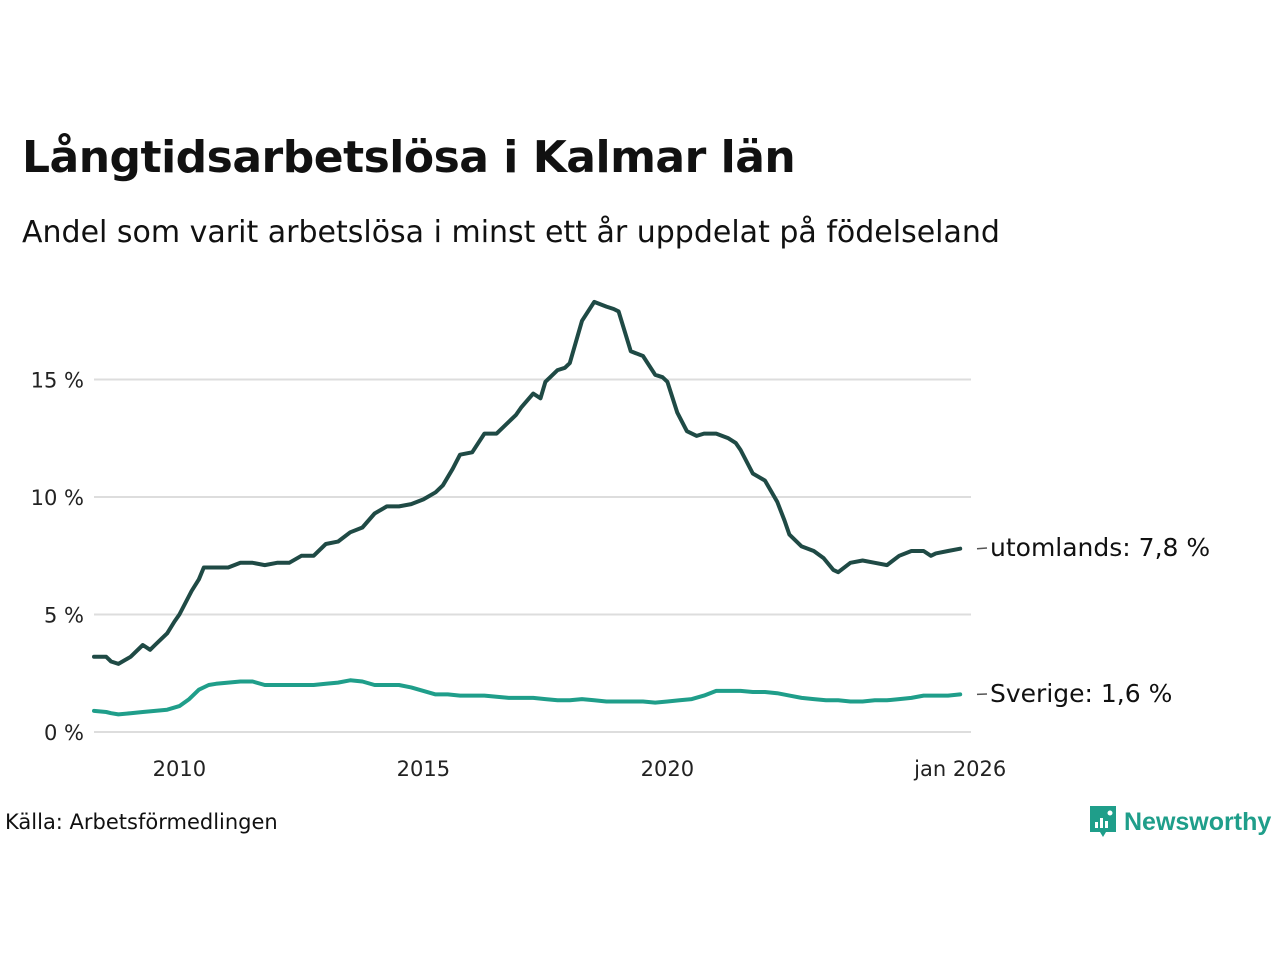 This screenshot has height=960, width=1280. What do you see at coordinates (64, 733) in the screenshot?
I see `y-tick-label: 0 %` at bounding box center [64, 733].